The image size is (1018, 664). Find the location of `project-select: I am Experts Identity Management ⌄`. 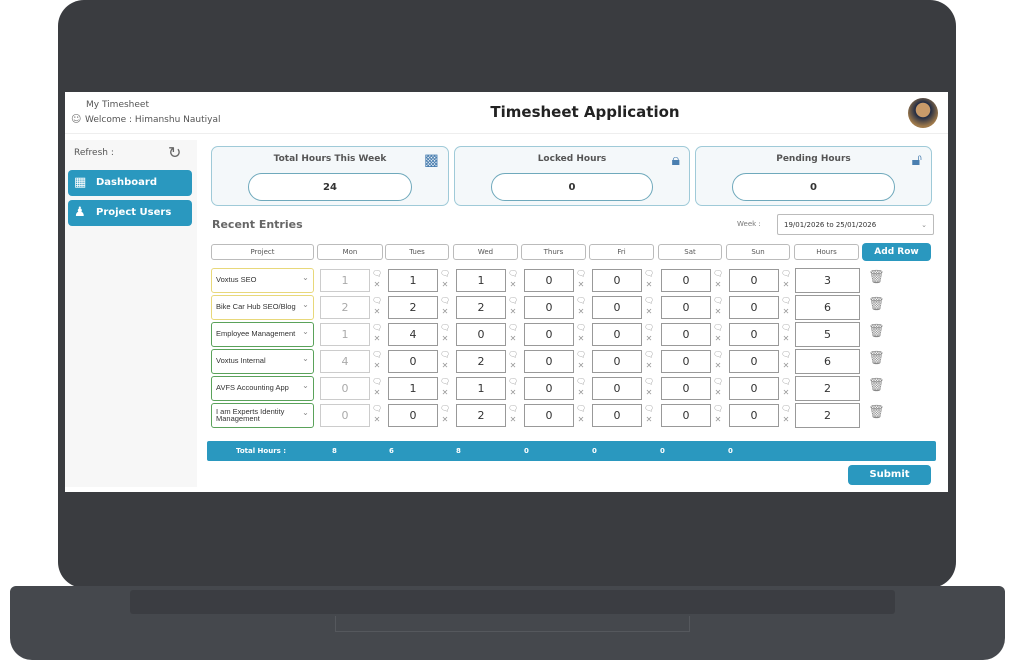

project-select: I am Experts Identity Management ⌄ is located at coordinates (262, 415).